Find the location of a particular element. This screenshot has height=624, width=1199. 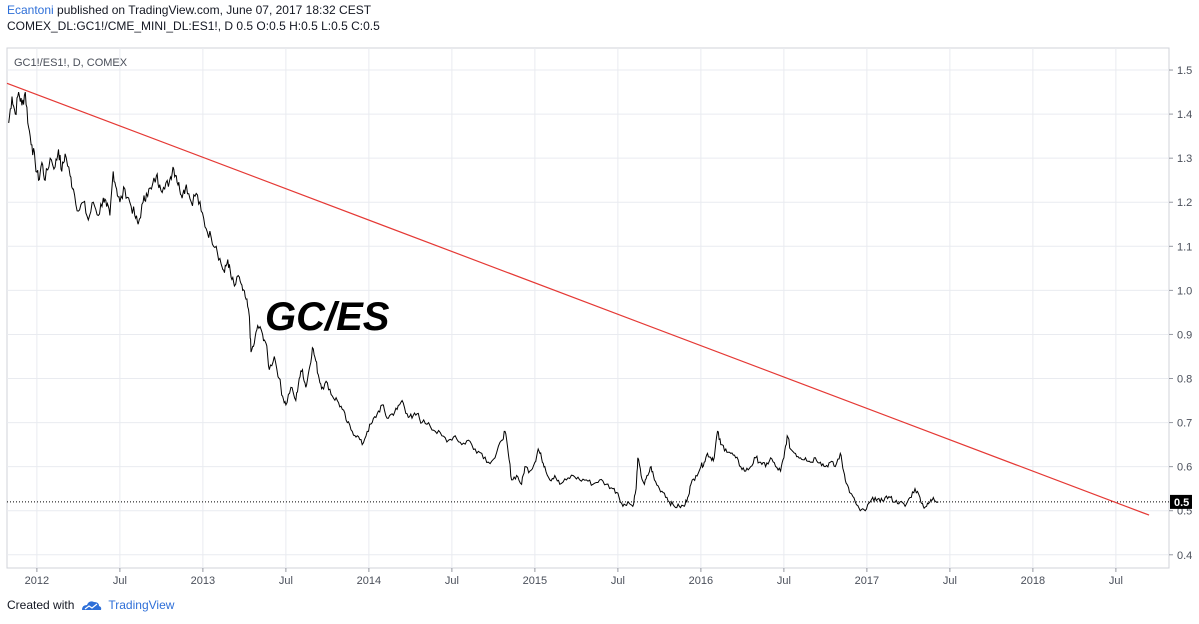

legend-label: GC1!/ES1!, D, COMEX is located at coordinates (71, 63).